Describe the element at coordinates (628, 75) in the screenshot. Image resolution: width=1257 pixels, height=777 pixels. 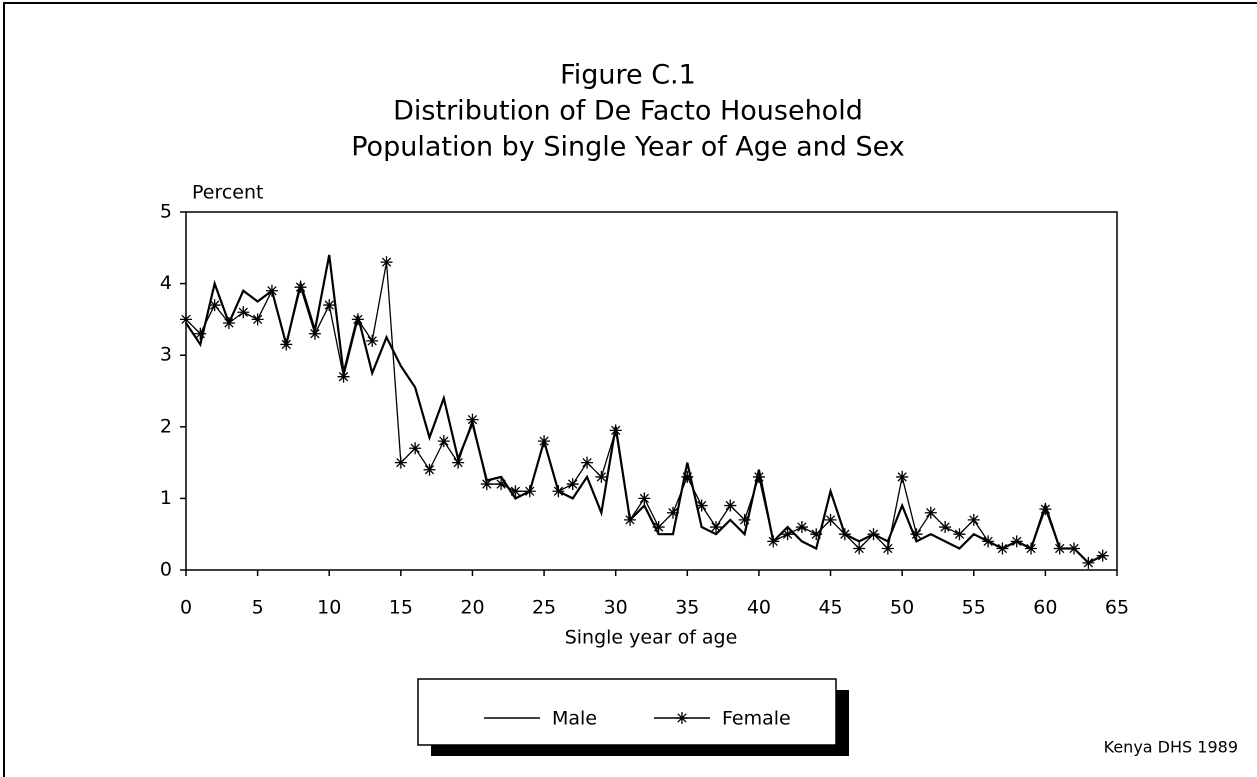
I see `chart-title: Figure C.1` at that location.